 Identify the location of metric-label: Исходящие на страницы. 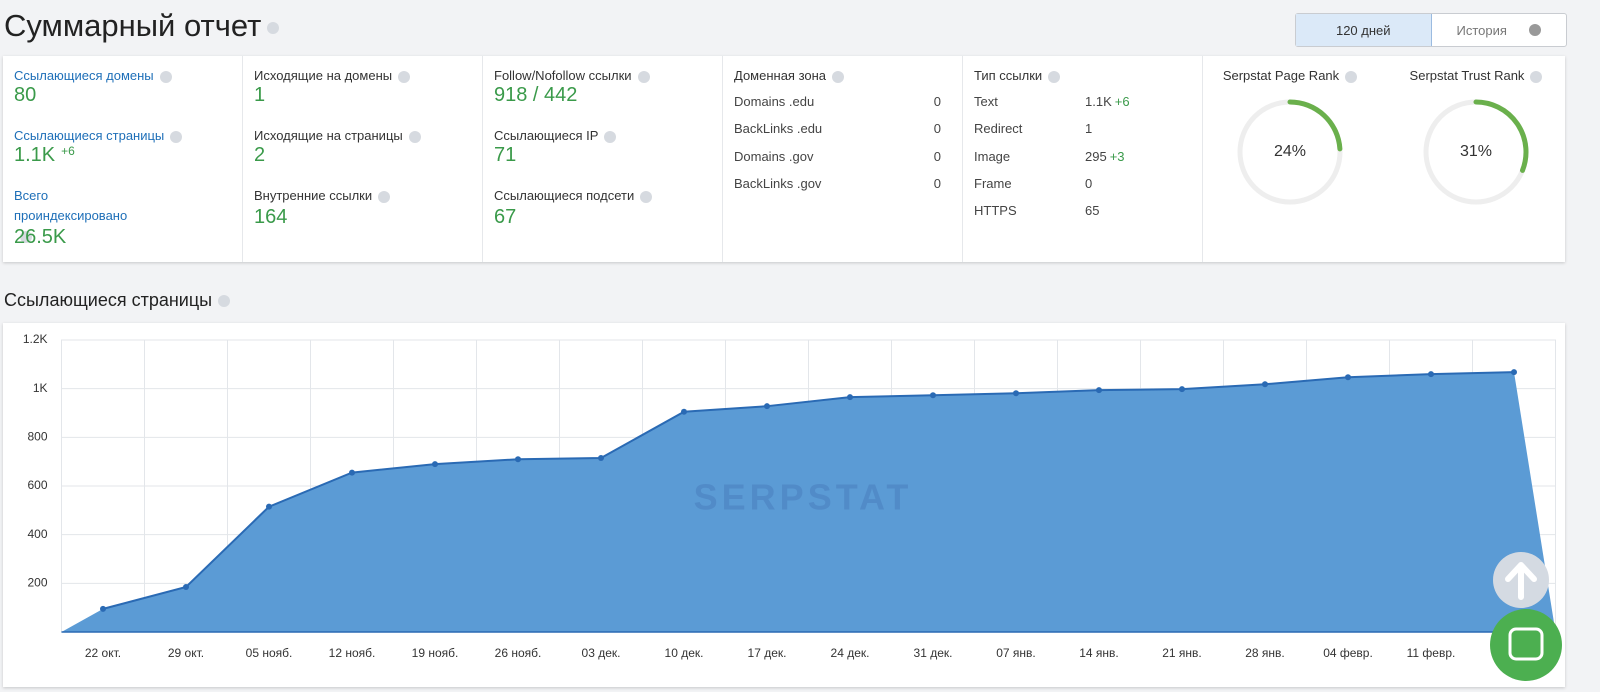
(364, 136).